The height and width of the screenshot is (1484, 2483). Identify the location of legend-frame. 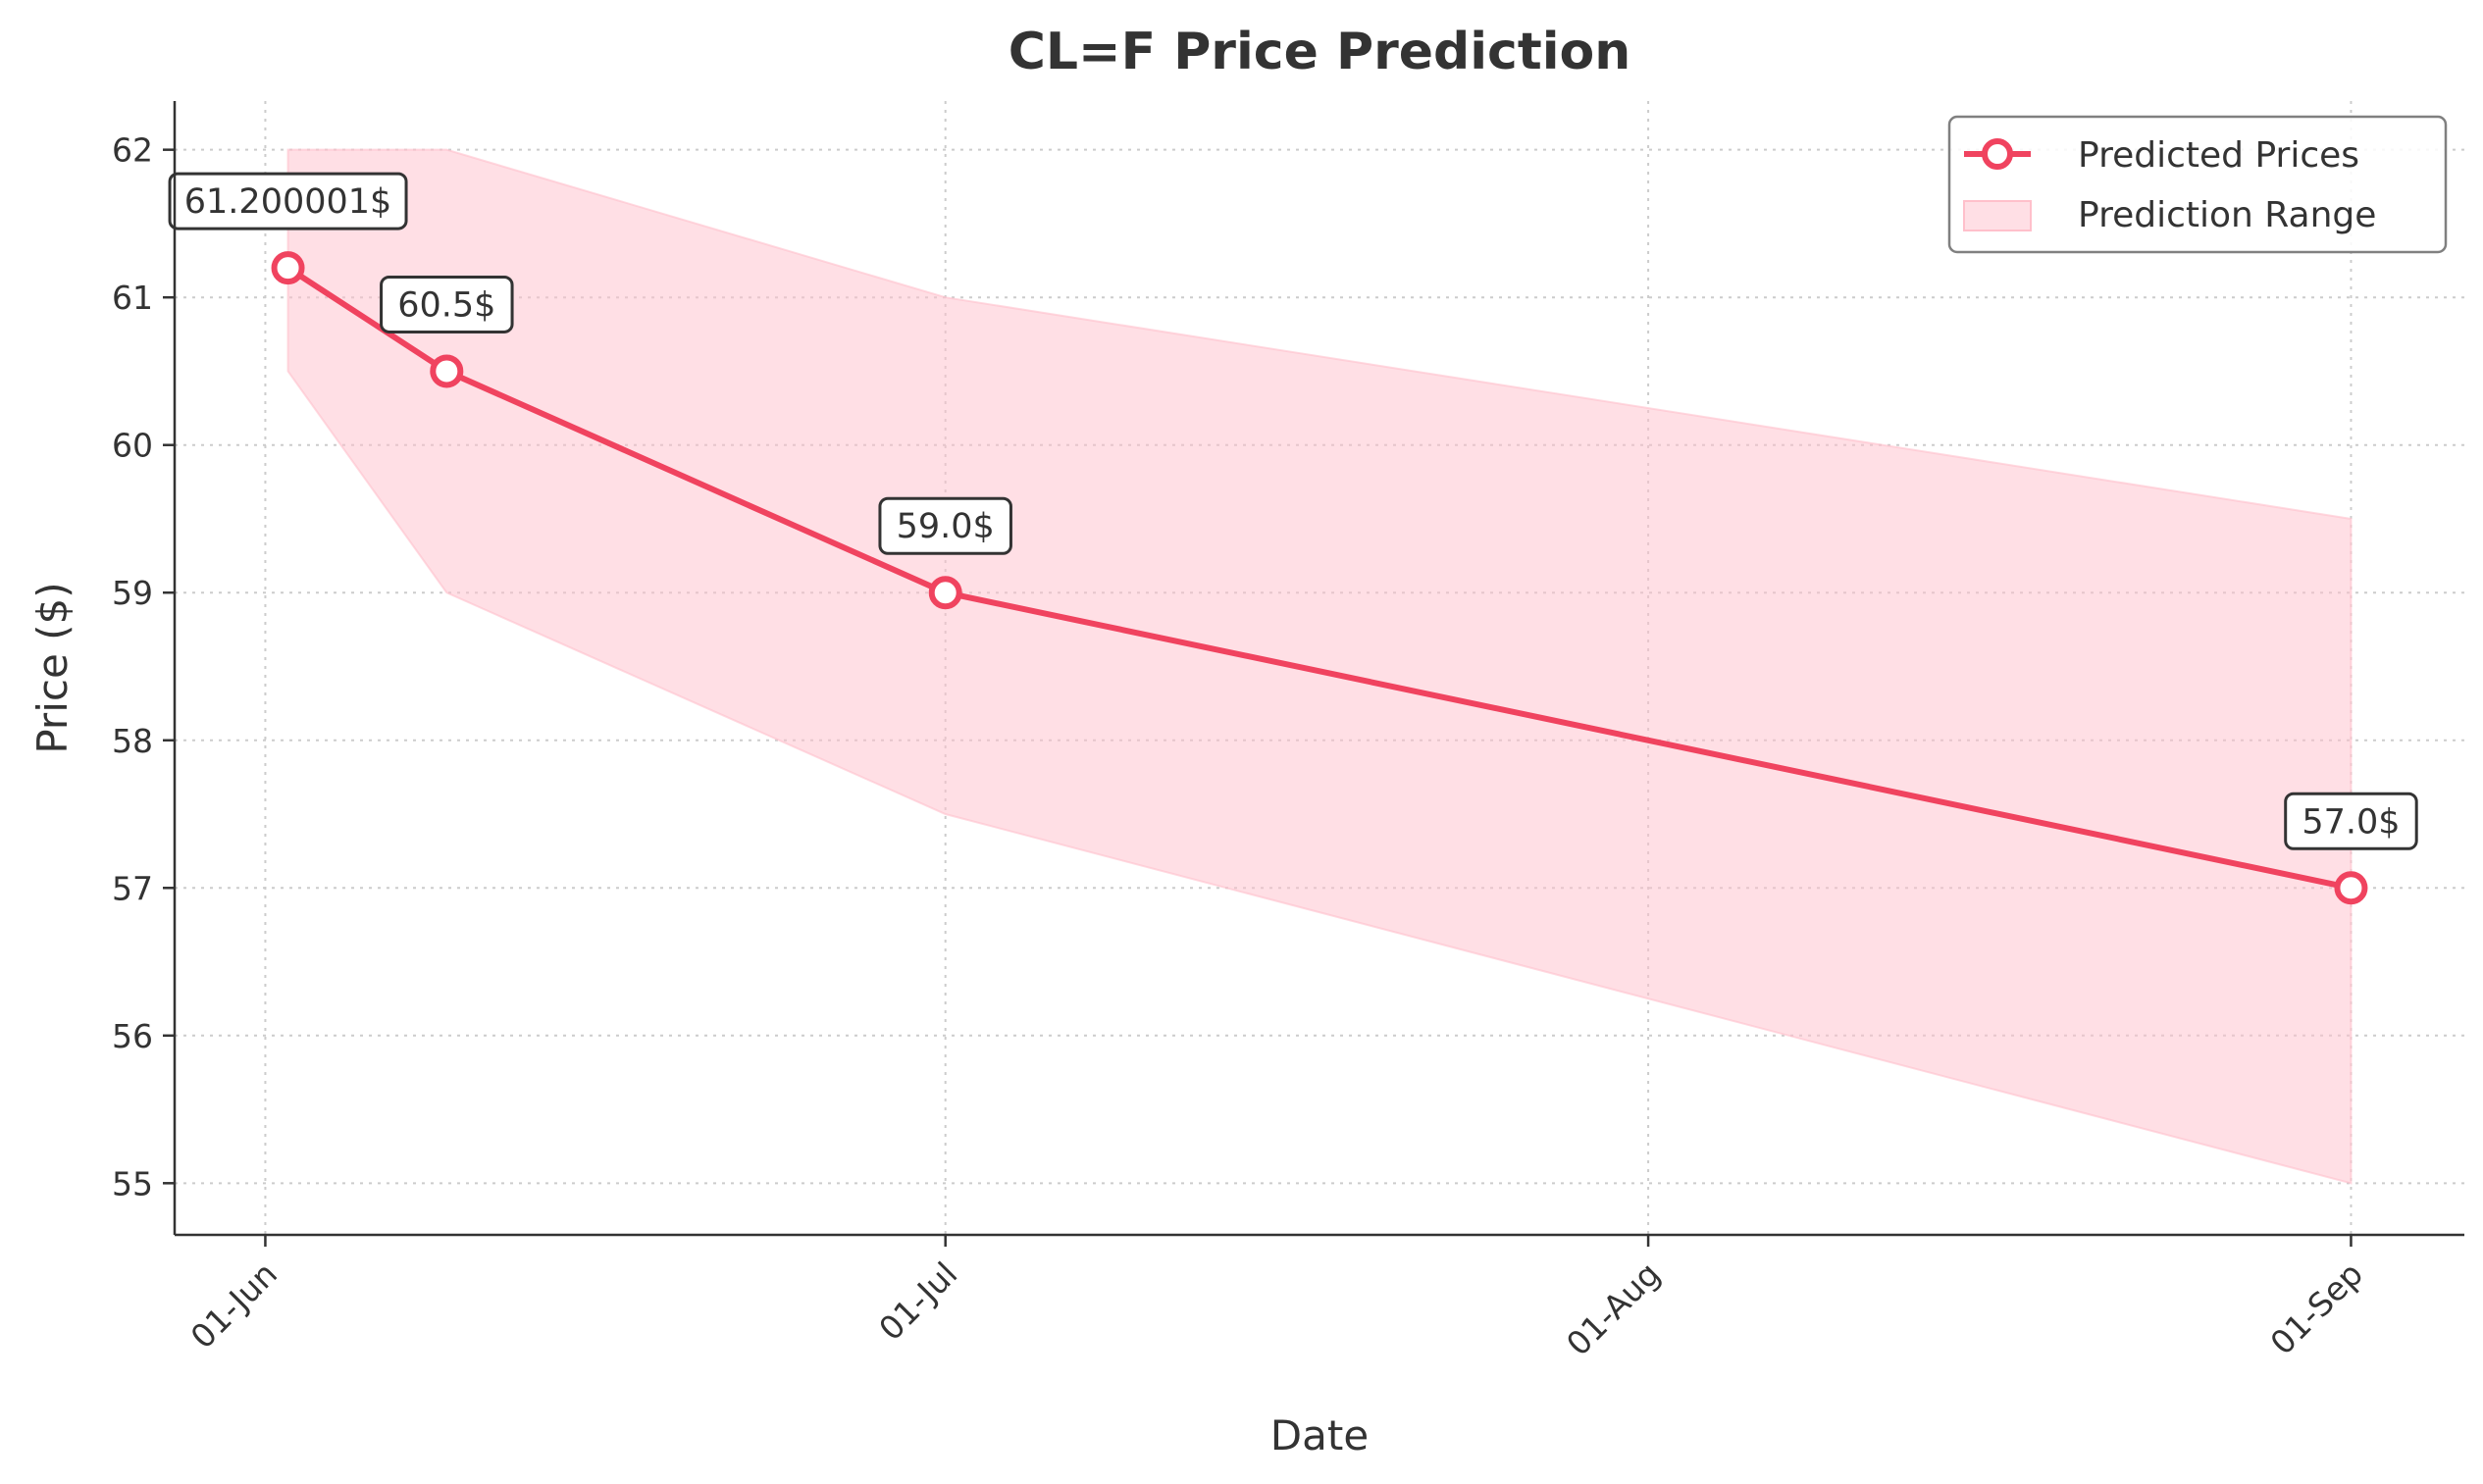
(2197, 184).